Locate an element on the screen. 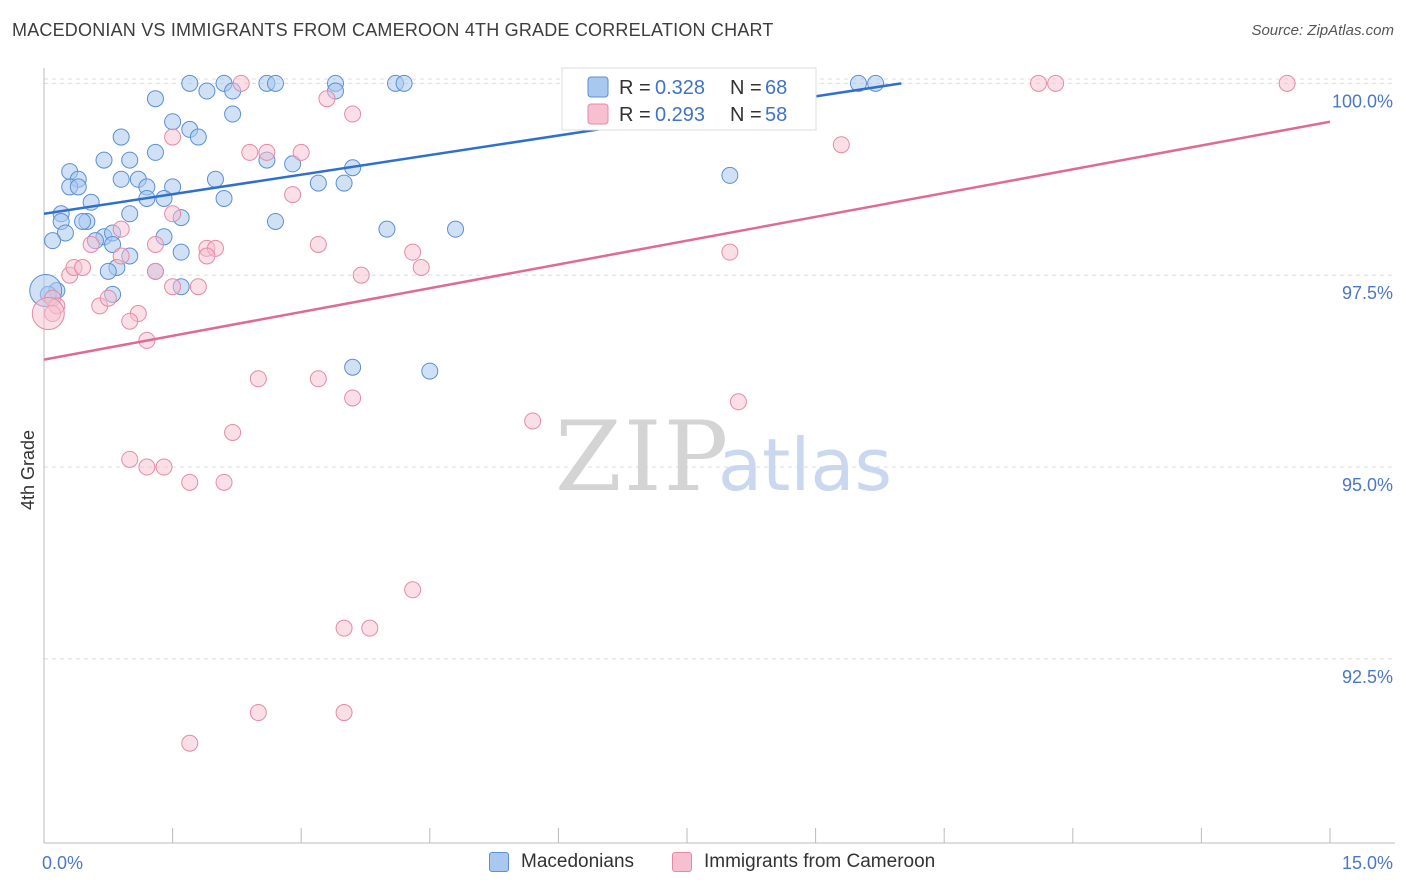 This screenshot has width=1406, height=892. legend-label-macedonians: Macedonians is located at coordinates (578, 861).